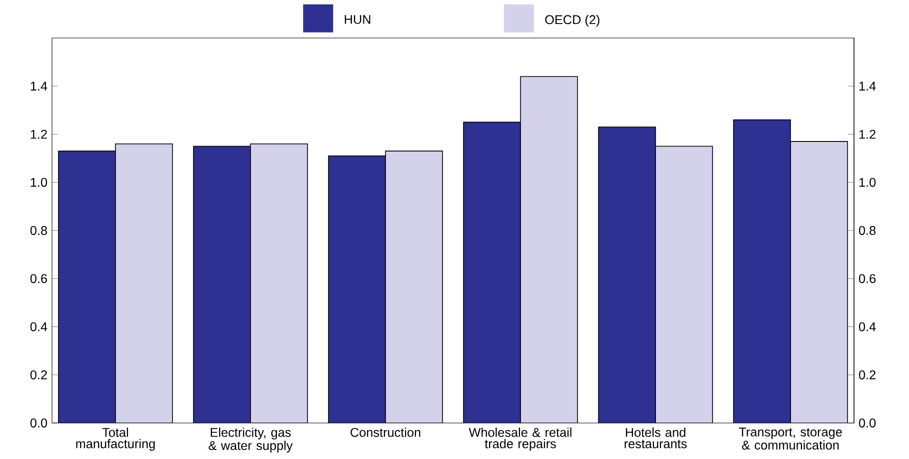  What do you see at coordinates (38, 230) in the screenshot?
I see `y-tick-label: 0.8` at bounding box center [38, 230].